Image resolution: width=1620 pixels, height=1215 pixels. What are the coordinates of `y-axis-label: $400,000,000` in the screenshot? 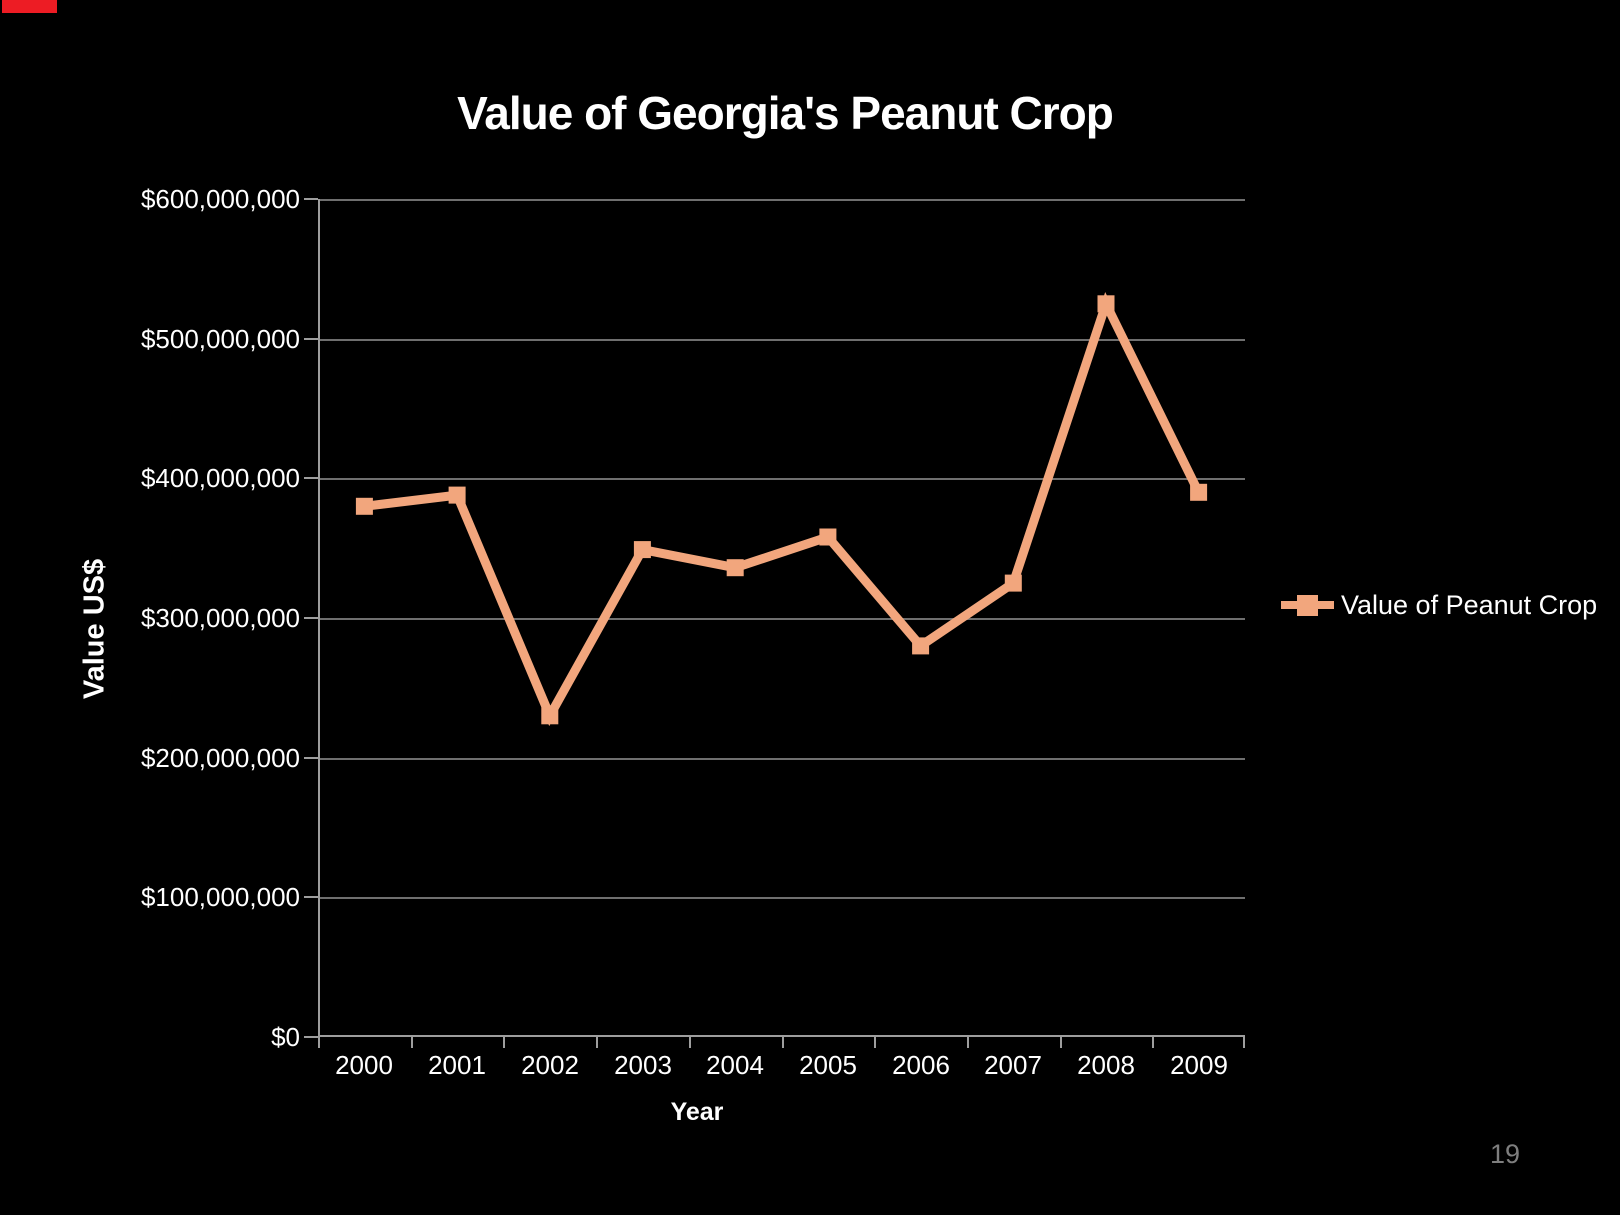 It's located at (220, 478).